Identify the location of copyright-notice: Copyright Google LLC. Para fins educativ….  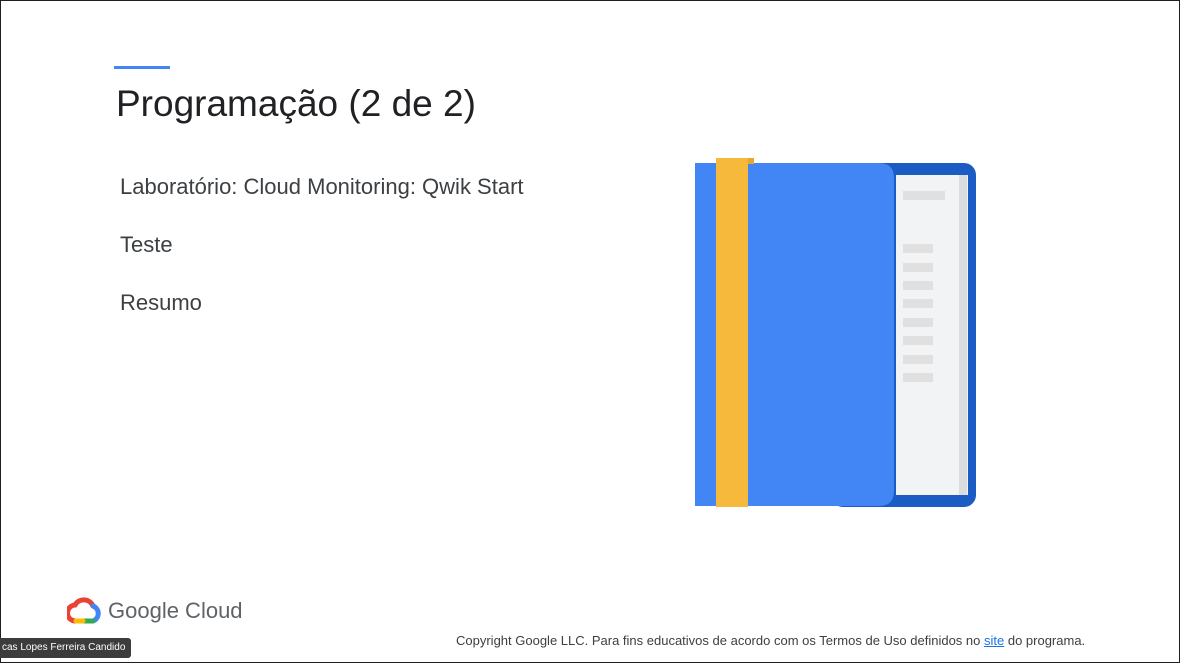
(770, 640).